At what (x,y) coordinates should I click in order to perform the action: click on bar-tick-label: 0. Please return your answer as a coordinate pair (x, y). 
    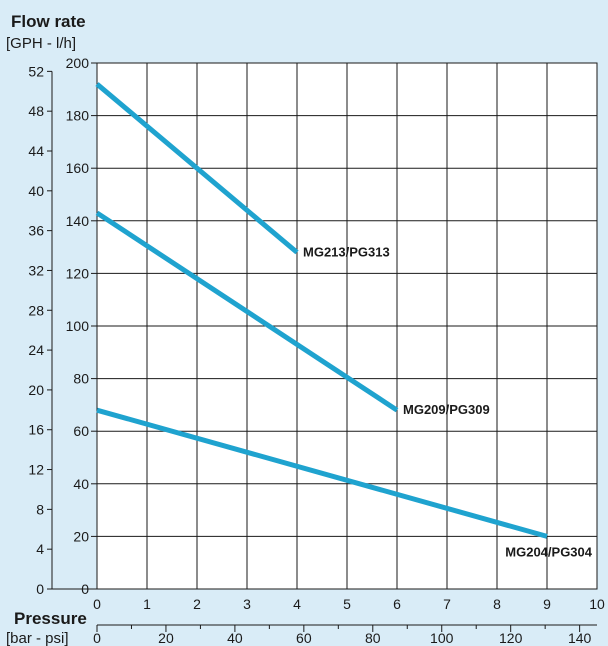
    Looking at the image, I should click on (97, 604).